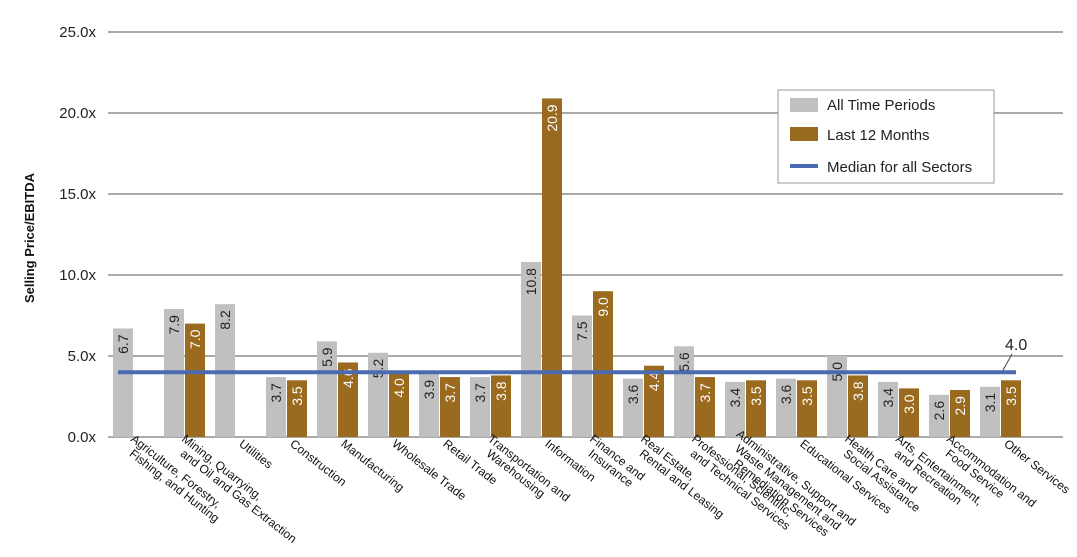  I want to click on bar-value-label-last-12-months: 4.0, so click(399, 388).